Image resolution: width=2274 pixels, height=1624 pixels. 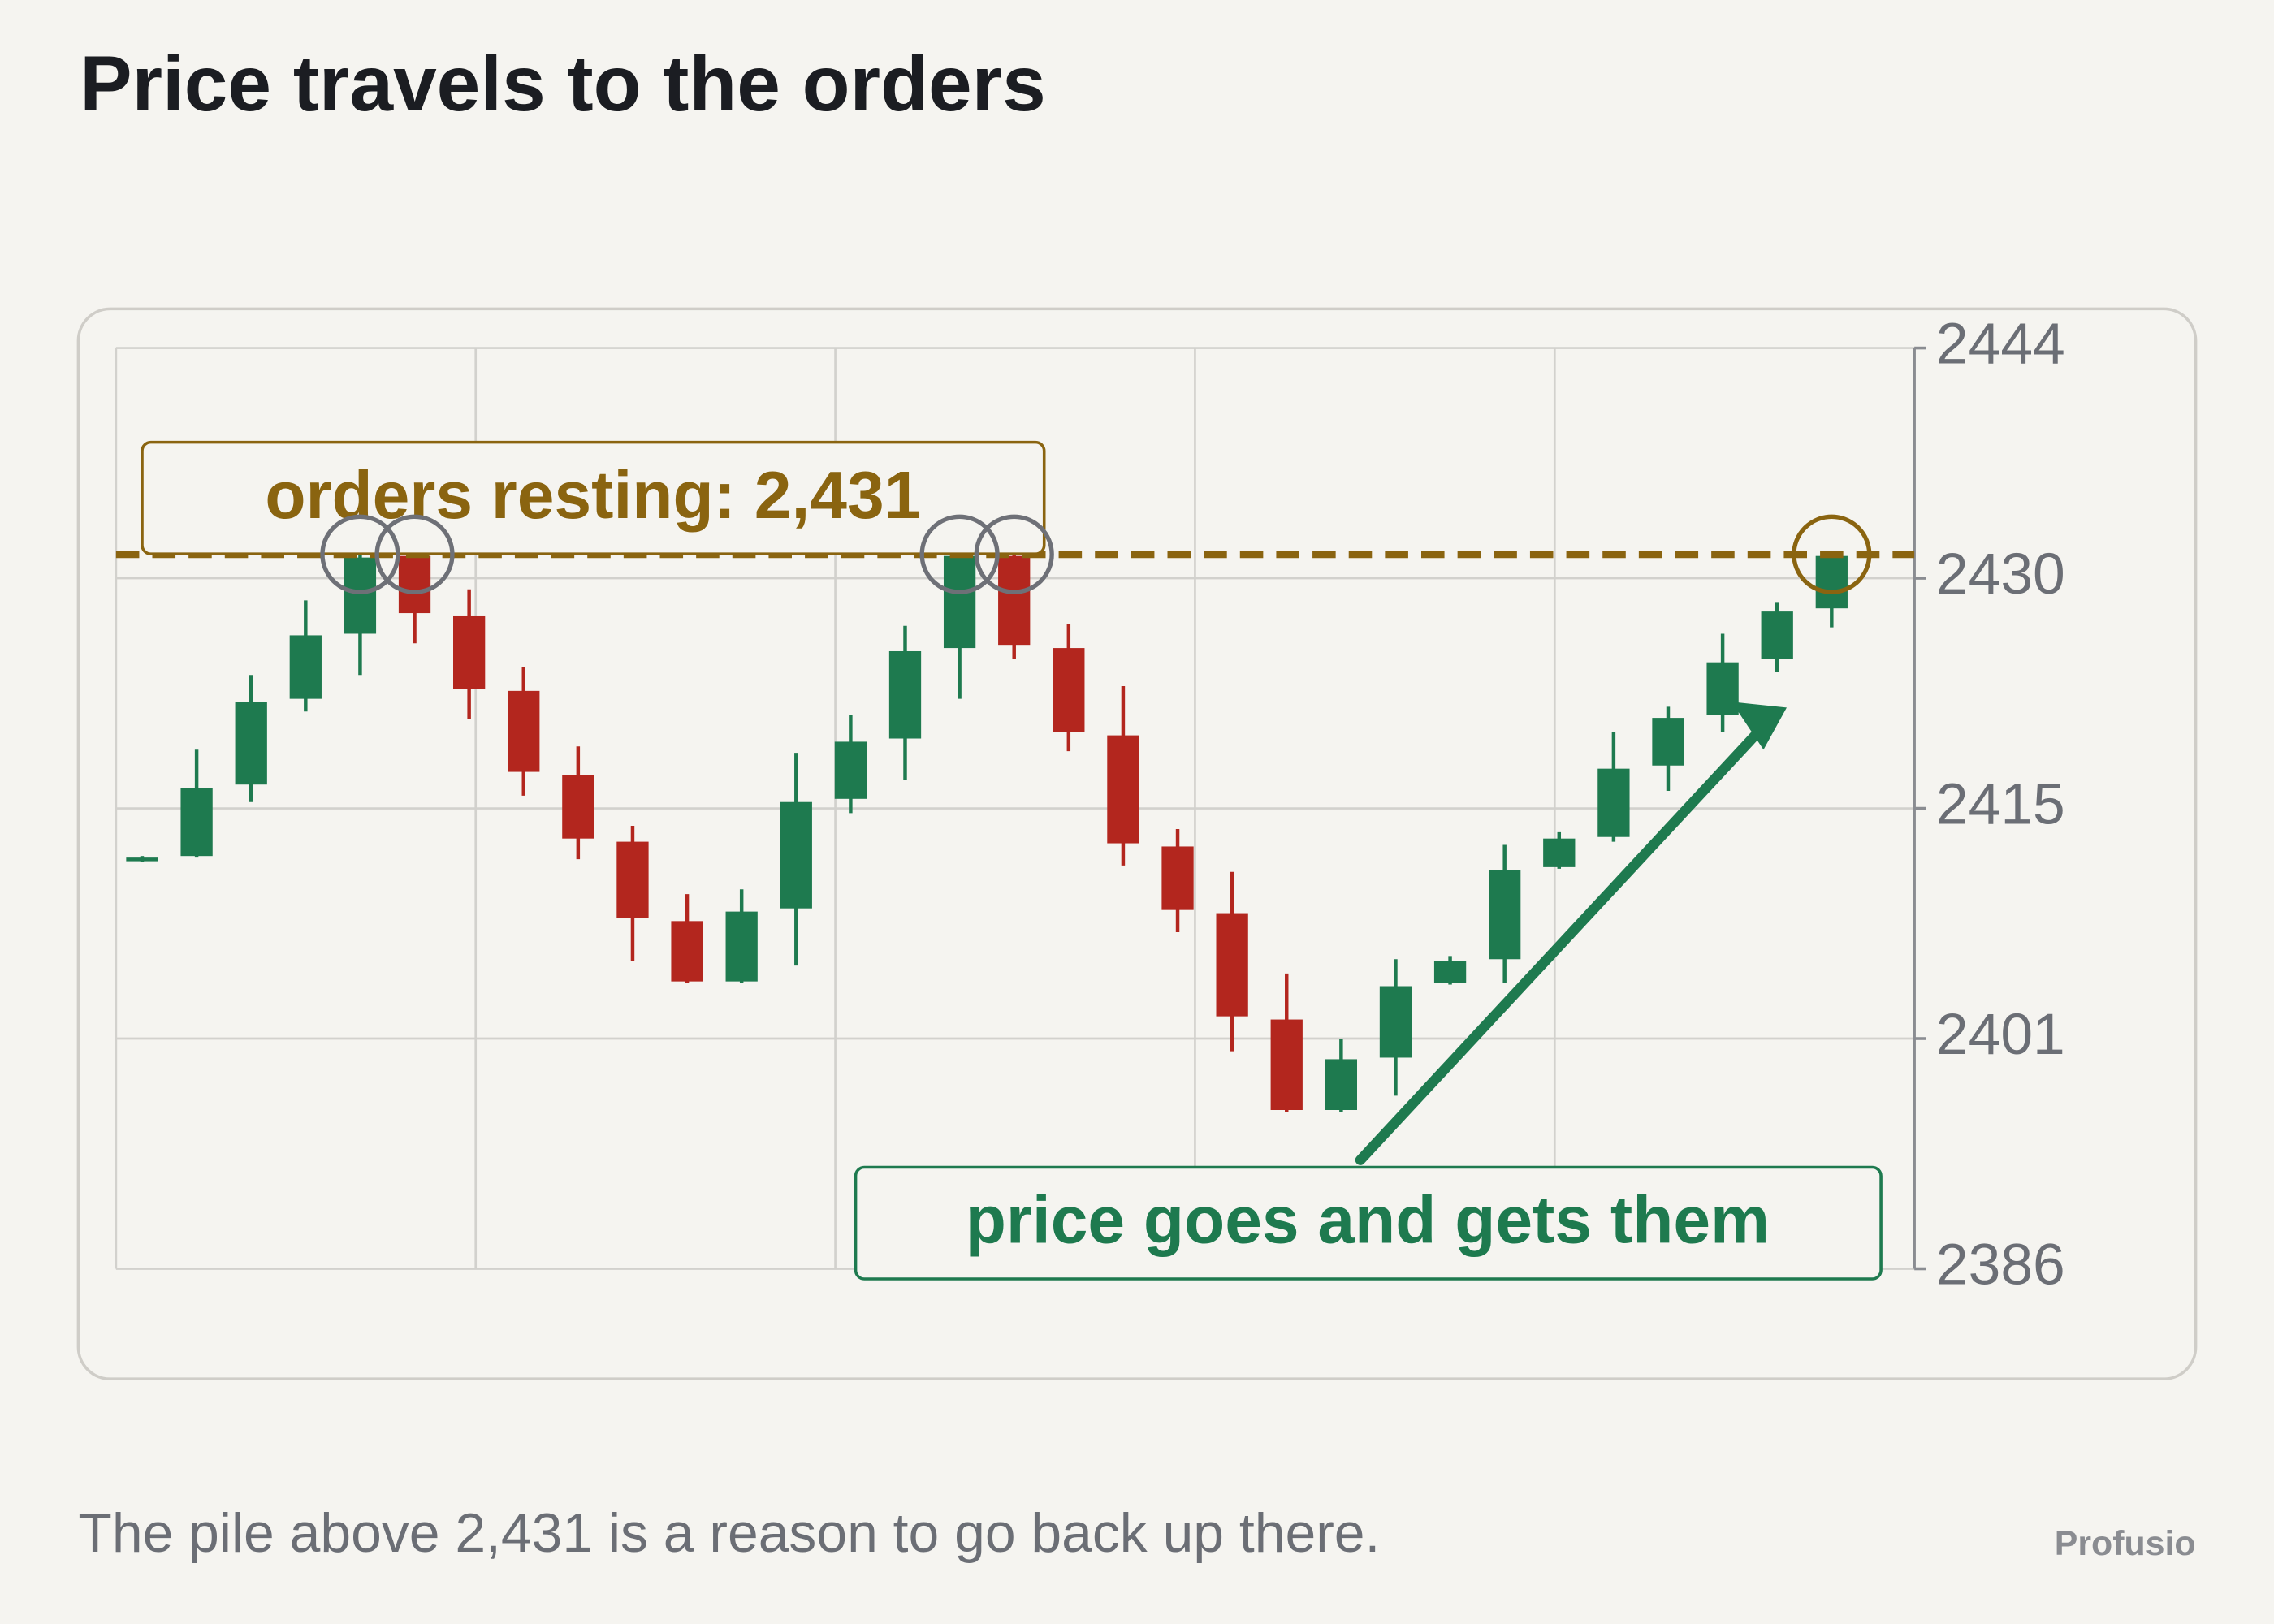 I want to click on arrow-head, so click(x=1759, y=726).